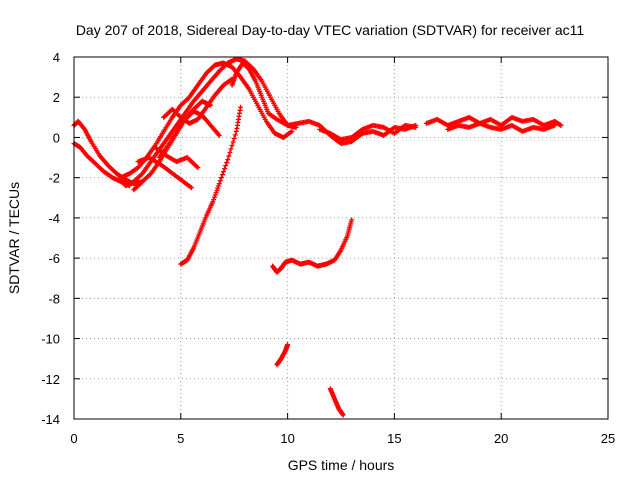  What do you see at coordinates (56, 57) in the screenshot?
I see `y-tick-label: 4` at bounding box center [56, 57].